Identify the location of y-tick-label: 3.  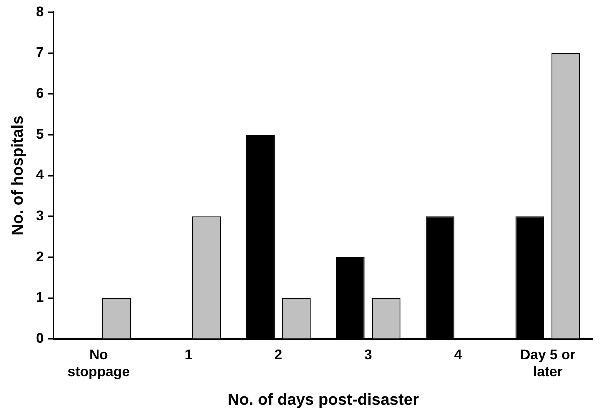
(40, 216).